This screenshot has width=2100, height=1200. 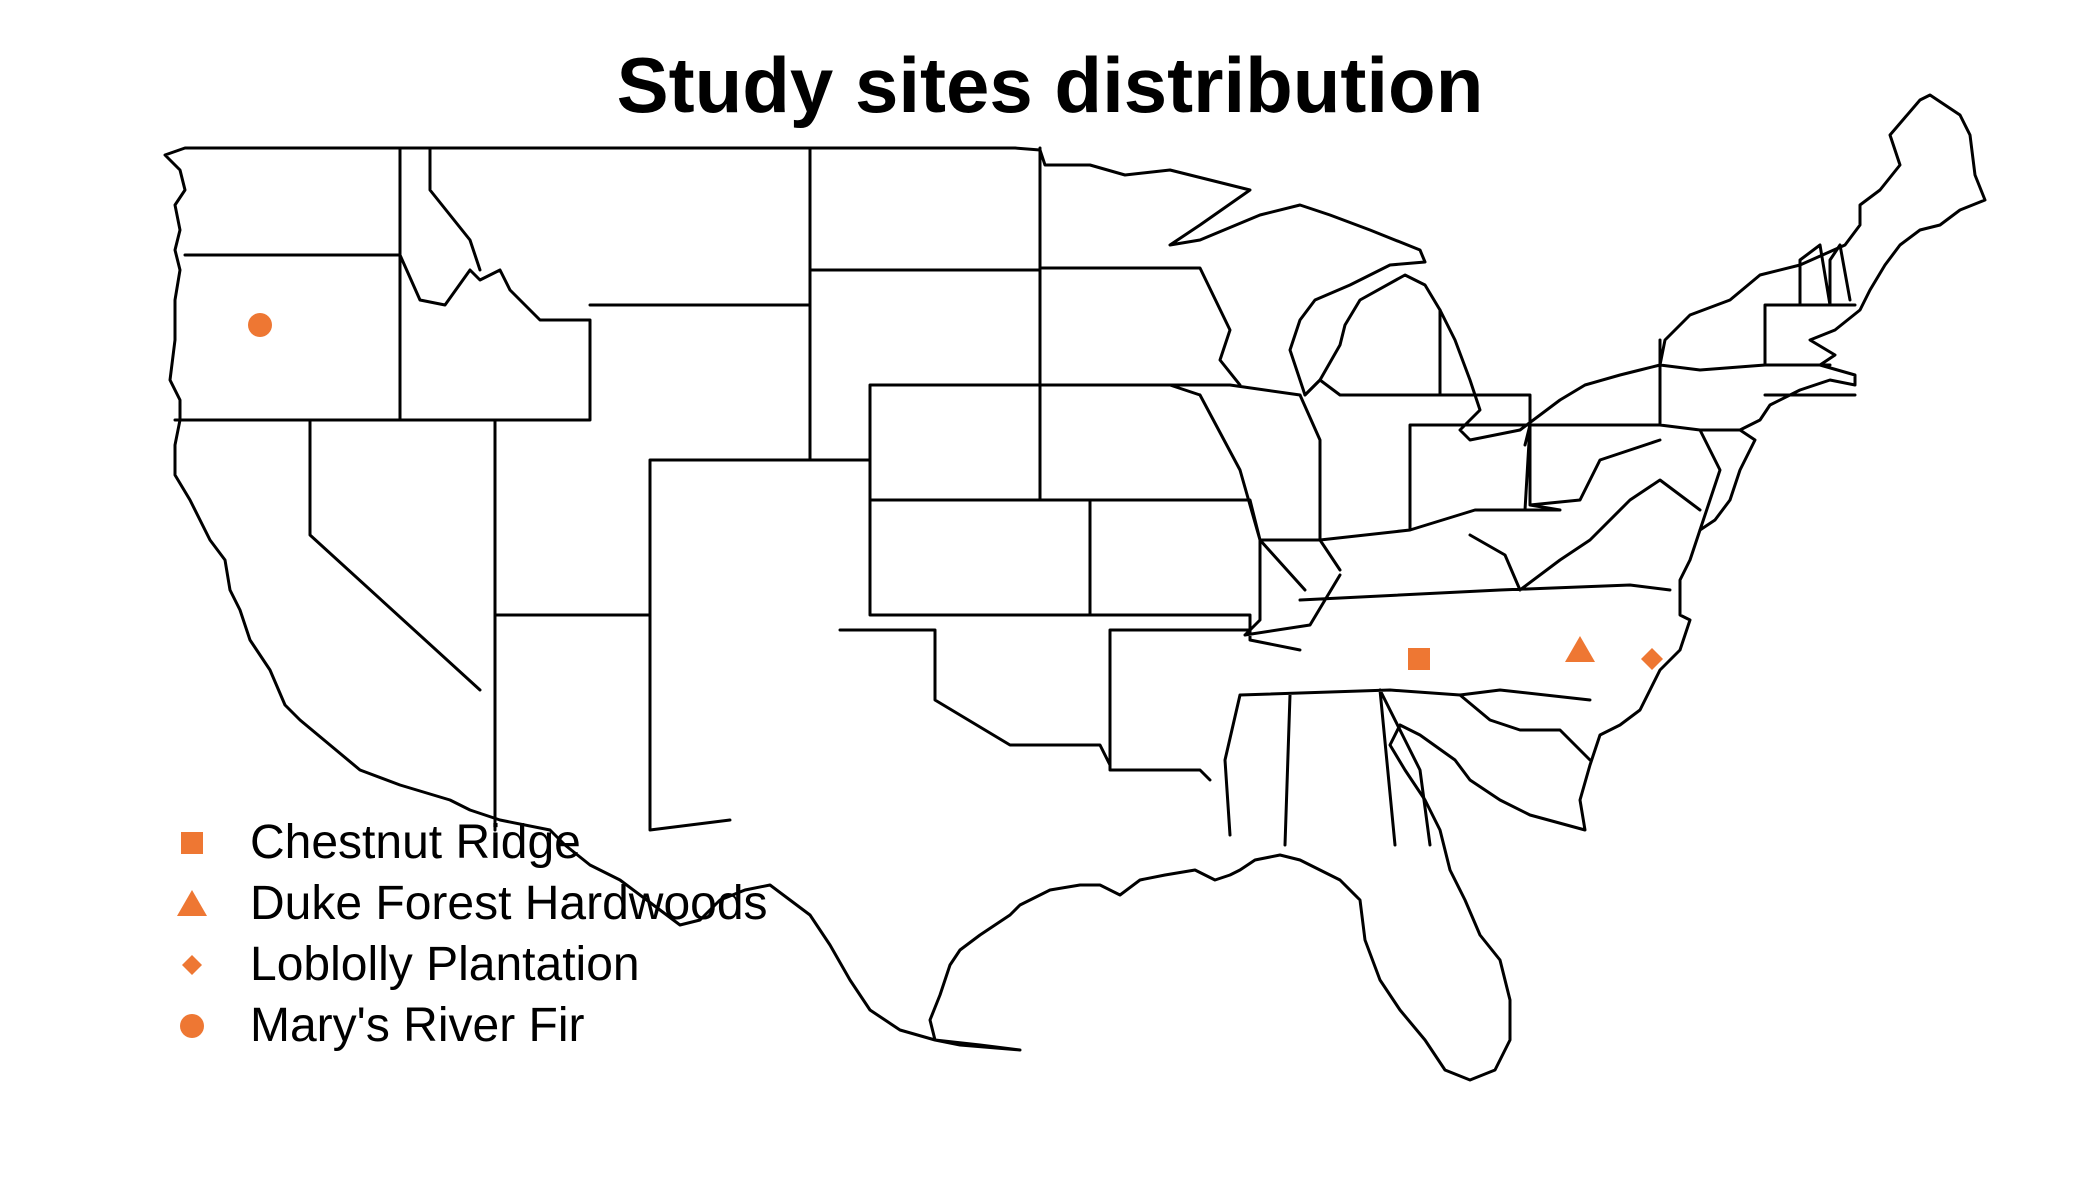 I want to click on diamond-marker-icon, so click(x=192, y=964).